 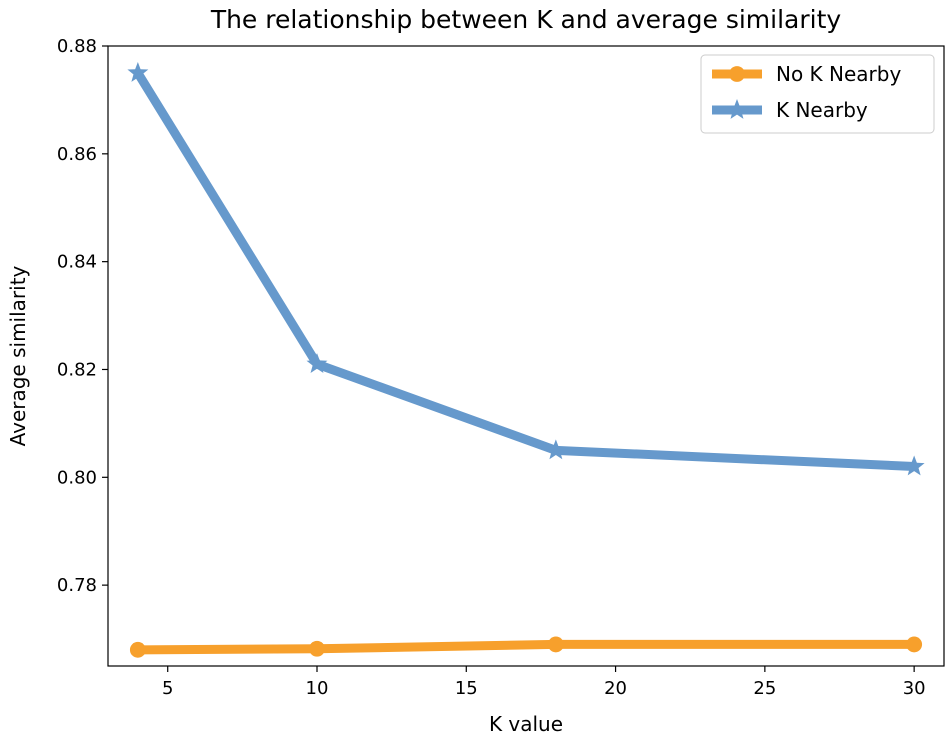 I want to click on x-tick-label: 30, so click(x=914, y=688).